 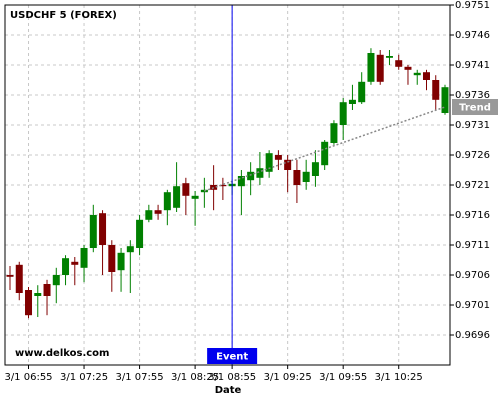 I want to click on x-tick-label: 3/1 07:55, so click(x=140, y=377).